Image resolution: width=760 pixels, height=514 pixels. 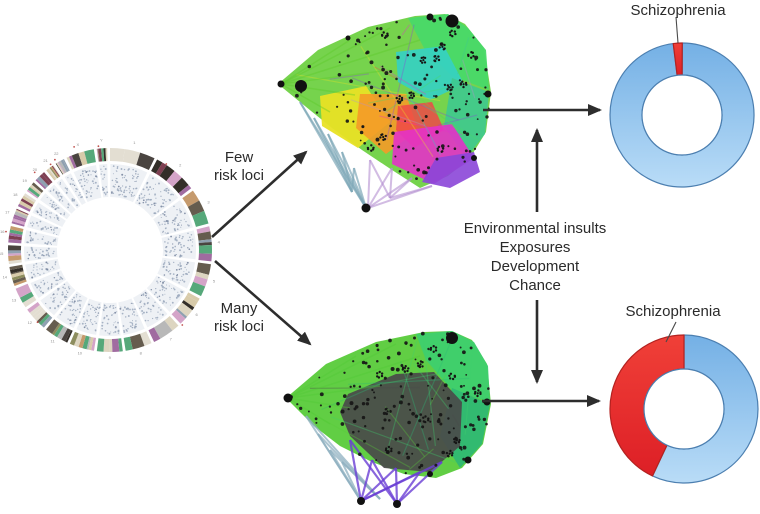 What do you see at coordinates (2, 231) in the screenshot?
I see `svg-text: 16` at bounding box center [2, 231].